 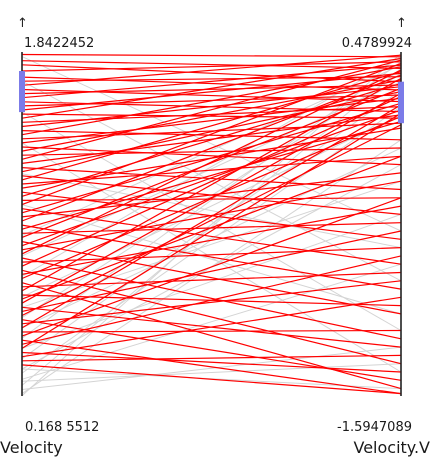 What do you see at coordinates (62, 427) in the screenshot?
I see `axis-min-label-velocity: 0.168 5512` at bounding box center [62, 427].